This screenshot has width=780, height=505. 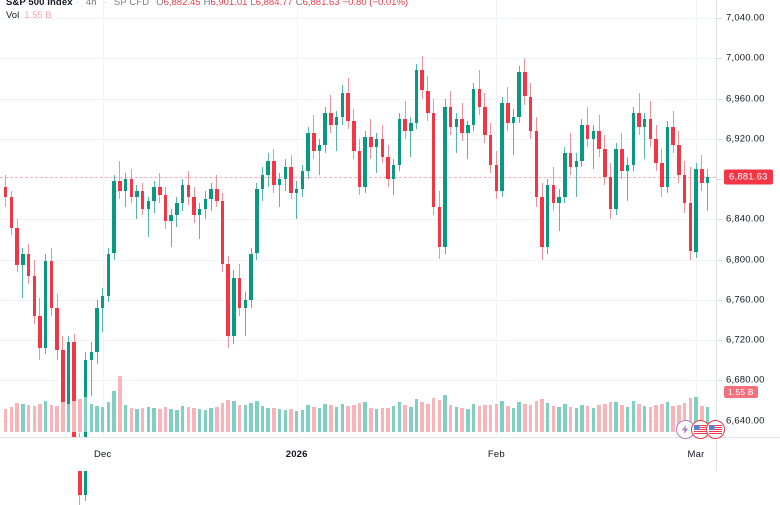 What do you see at coordinates (390, 454) in the screenshot?
I see `time-axis: Dec 2026 Feb Mar` at bounding box center [390, 454].